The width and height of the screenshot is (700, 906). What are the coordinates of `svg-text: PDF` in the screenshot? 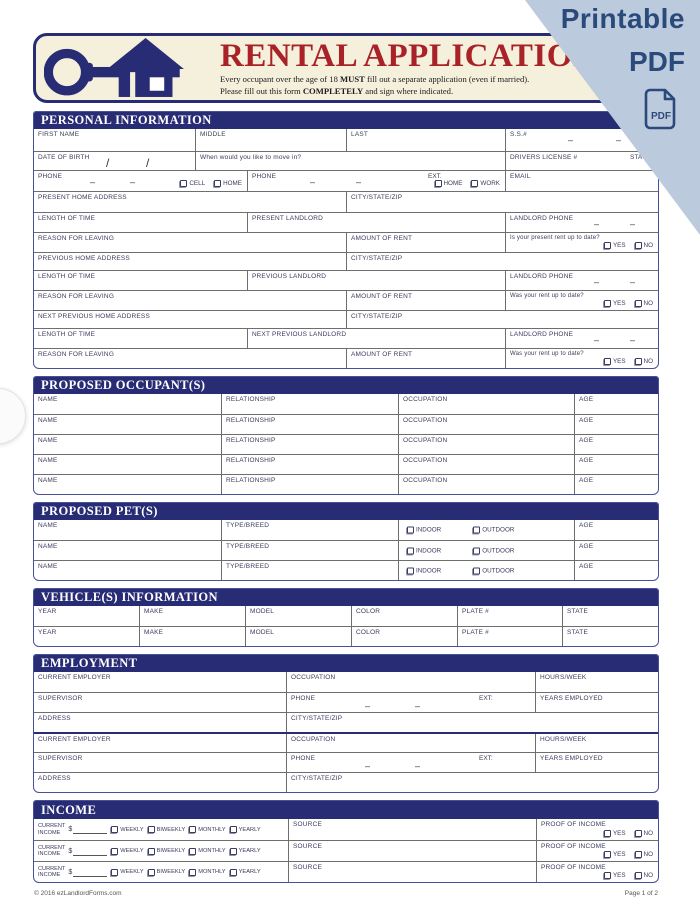 It's located at (661, 116).